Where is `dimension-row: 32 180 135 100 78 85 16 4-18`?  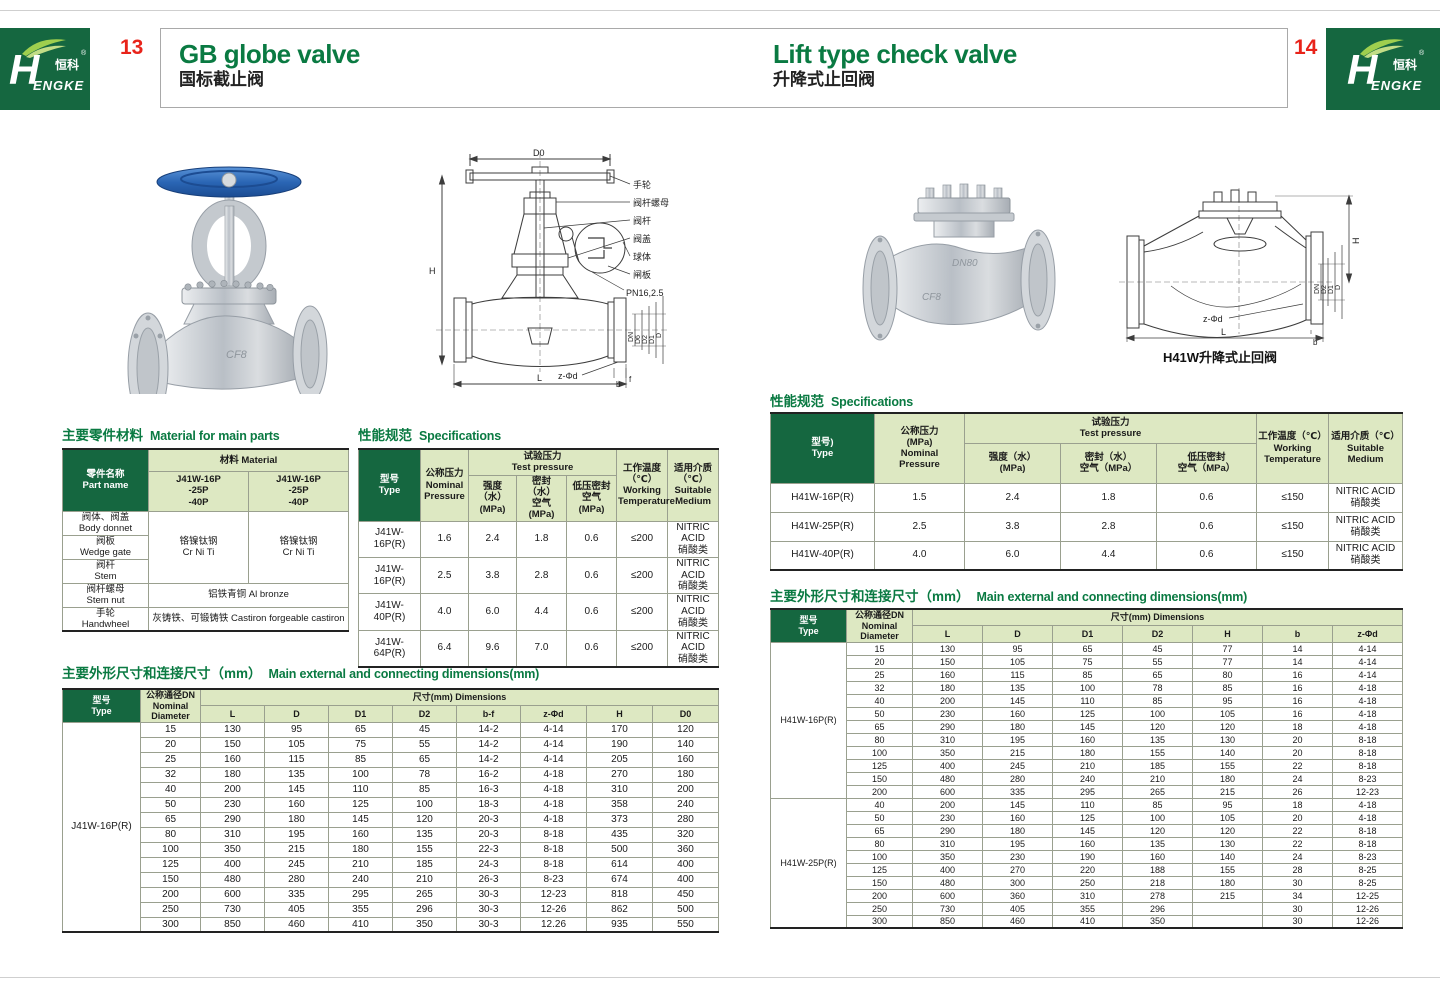 dimension-row: 32 180 135 100 78 85 16 4-18 is located at coordinates (1087, 687).